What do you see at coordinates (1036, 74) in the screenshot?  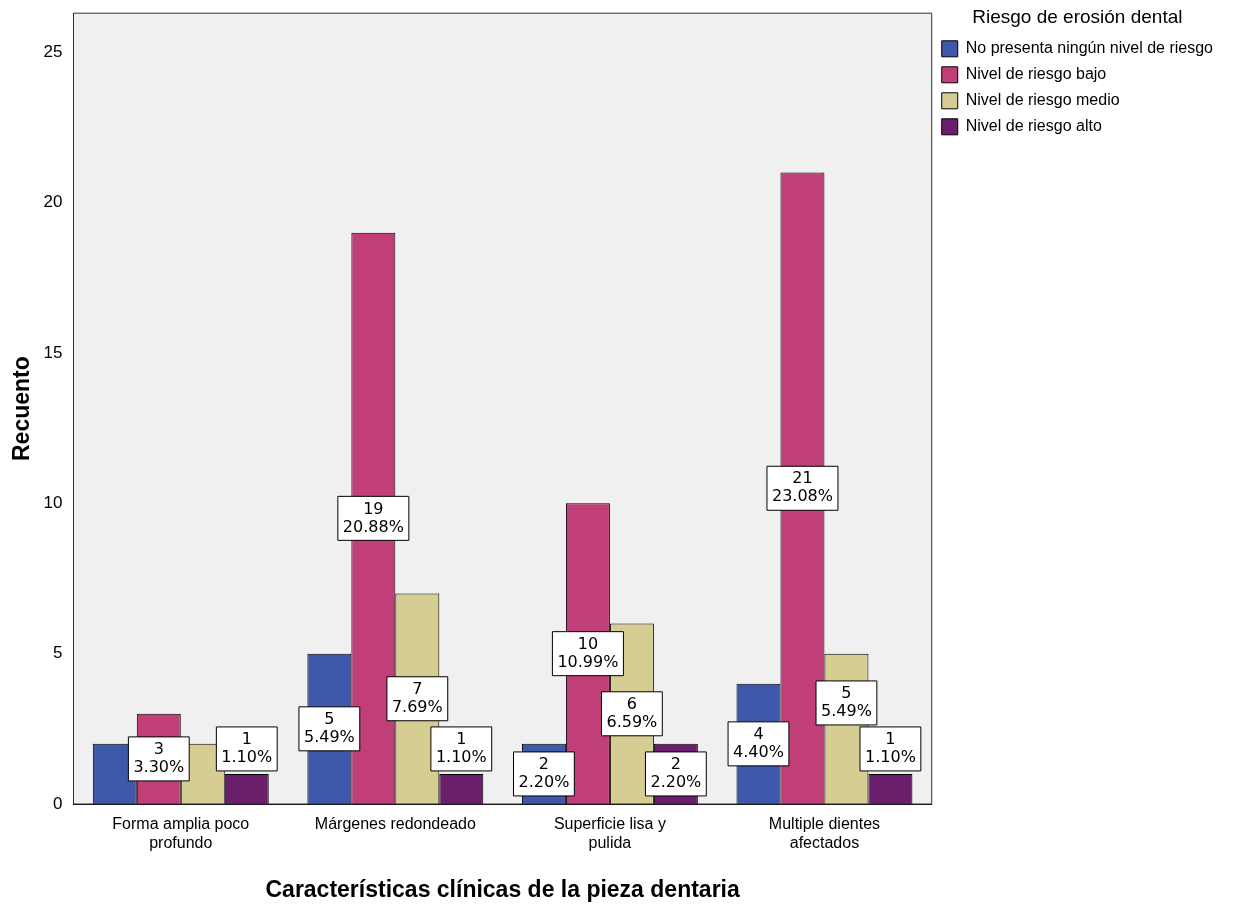 I see `legend-label: Nivel de riesgo bajo` at bounding box center [1036, 74].